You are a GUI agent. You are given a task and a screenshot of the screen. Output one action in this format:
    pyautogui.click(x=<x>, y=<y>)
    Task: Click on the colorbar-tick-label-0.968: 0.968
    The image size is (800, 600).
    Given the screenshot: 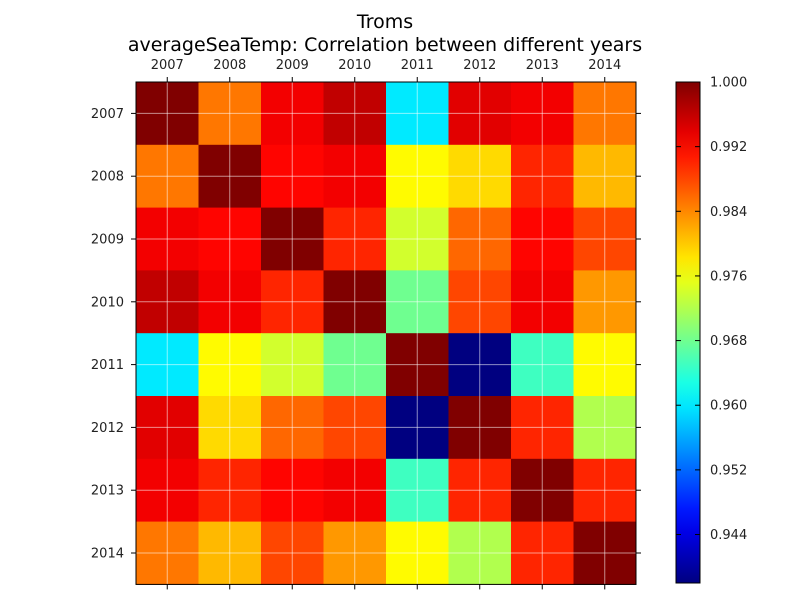 What is the action you would take?
    pyautogui.click(x=728, y=341)
    